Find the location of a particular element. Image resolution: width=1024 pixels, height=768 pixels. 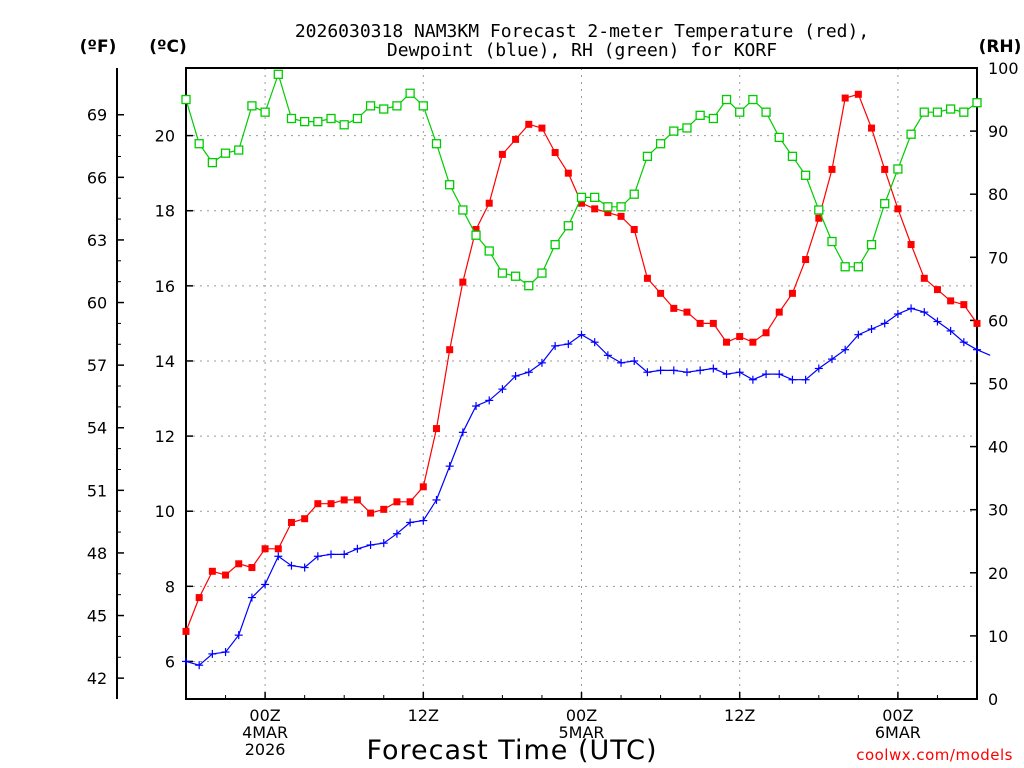

x-tick-label: 12Z is located at coordinates (423, 715).